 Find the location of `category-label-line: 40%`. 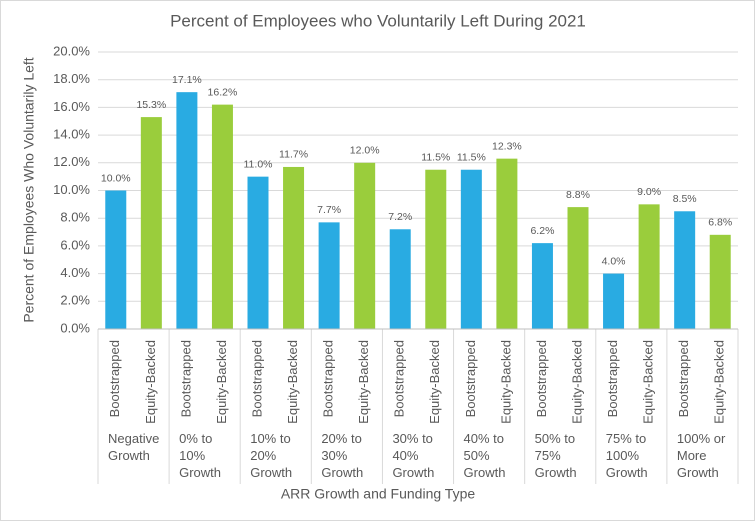

category-label-line: 40% is located at coordinates (405, 455).